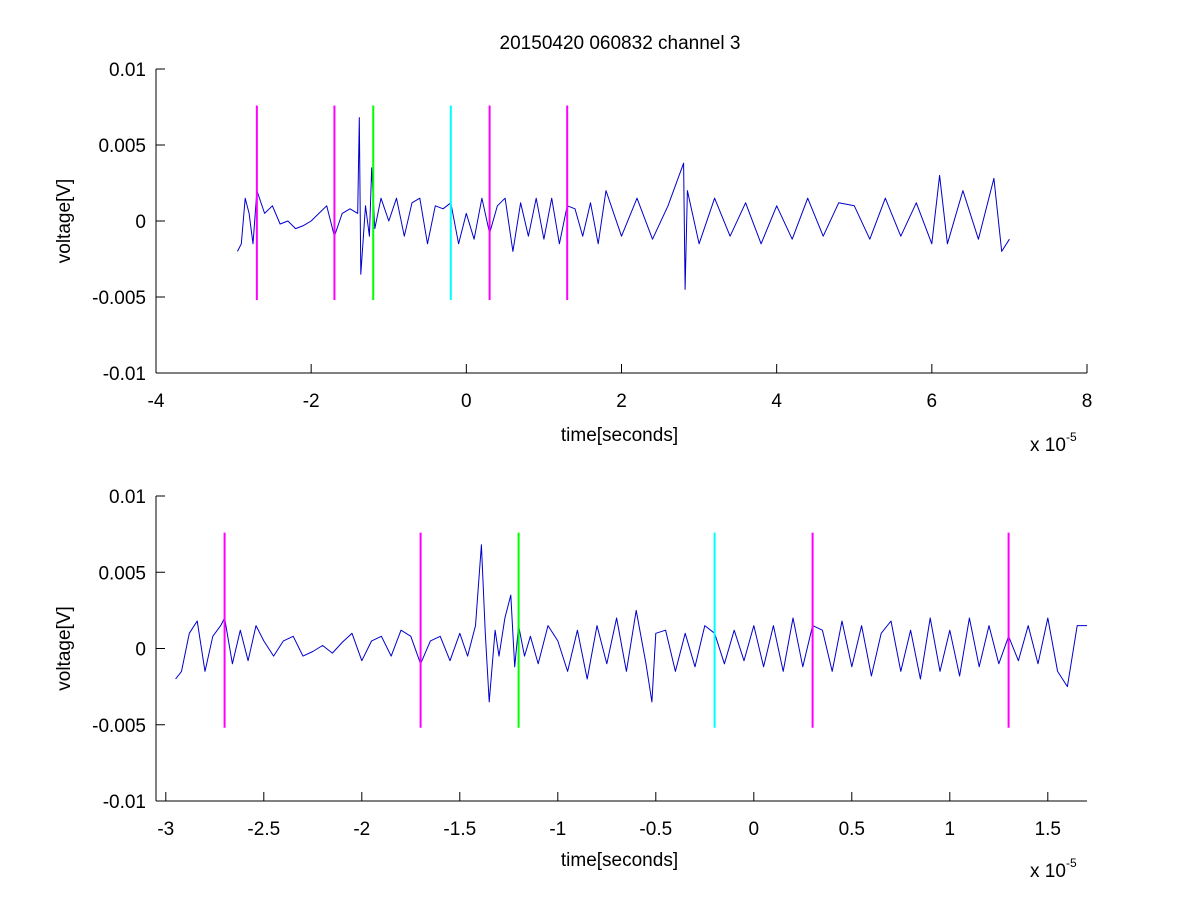 This screenshot has width=1200, height=901. What do you see at coordinates (557, 829) in the screenshot?
I see `x-tick-label: -1` at bounding box center [557, 829].